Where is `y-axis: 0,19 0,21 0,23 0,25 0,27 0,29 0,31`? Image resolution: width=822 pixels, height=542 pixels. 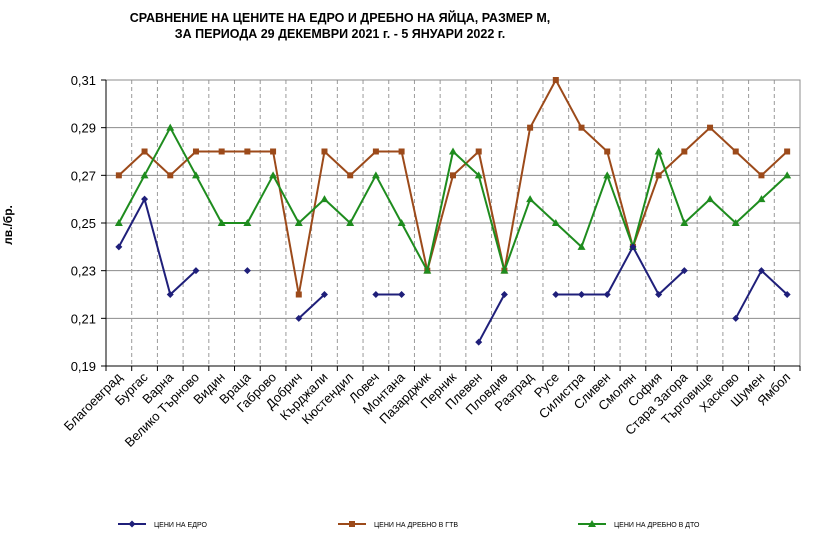 y-axis: 0,19 0,21 0,23 0,25 0,27 0,29 0,31 is located at coordinates (89, 223).